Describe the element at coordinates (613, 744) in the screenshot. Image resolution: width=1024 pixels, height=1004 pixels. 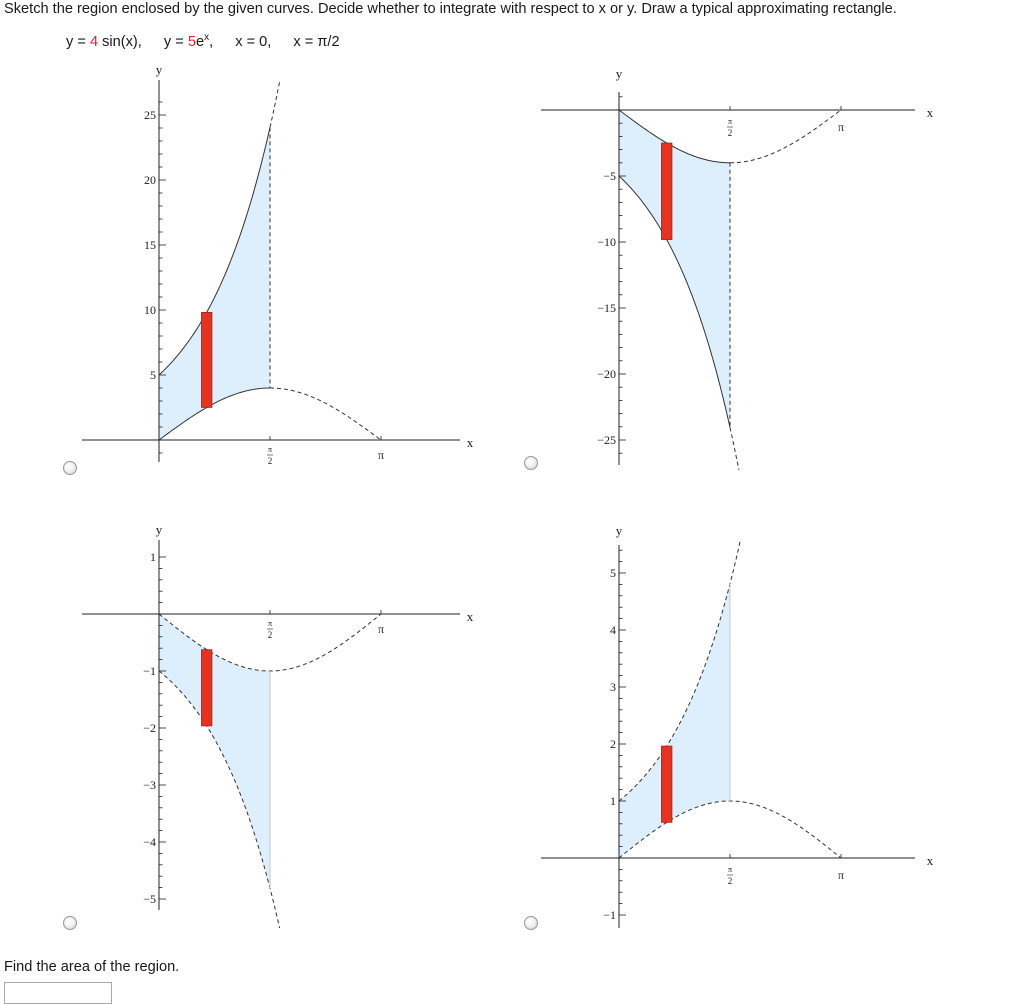
I see `y-tick-label: 2` at that location.